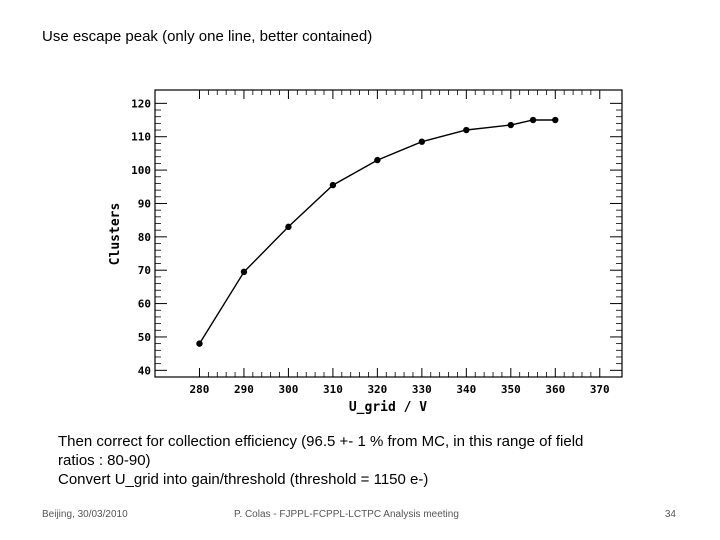  Describe the element at coordinates (144, 237) in the screenshot. I see `y-tick-label: 80` at that location.